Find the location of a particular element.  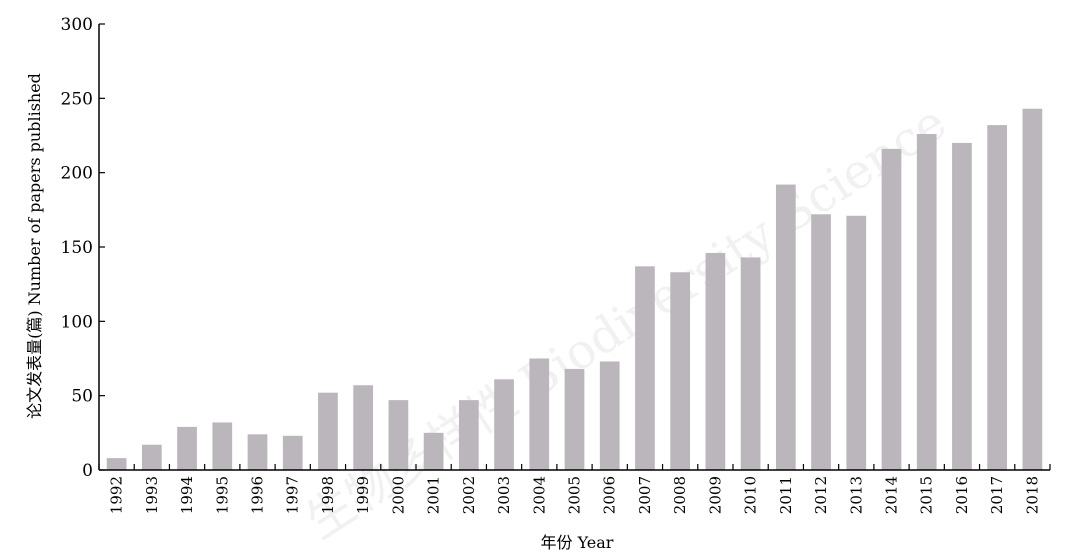

bar-2008 is located at coordinates (680, 371).